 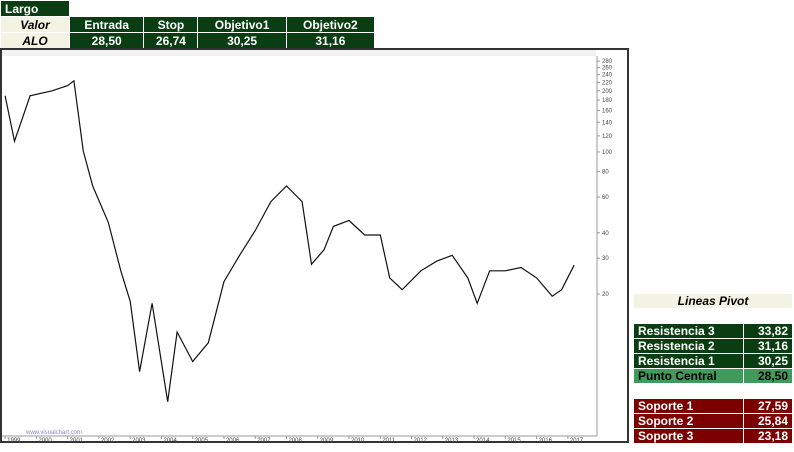 What do you see at coordinates (389, 441) in the screenshot?
I see `x-tick-label: 2011` at bounding box center [389, 441].